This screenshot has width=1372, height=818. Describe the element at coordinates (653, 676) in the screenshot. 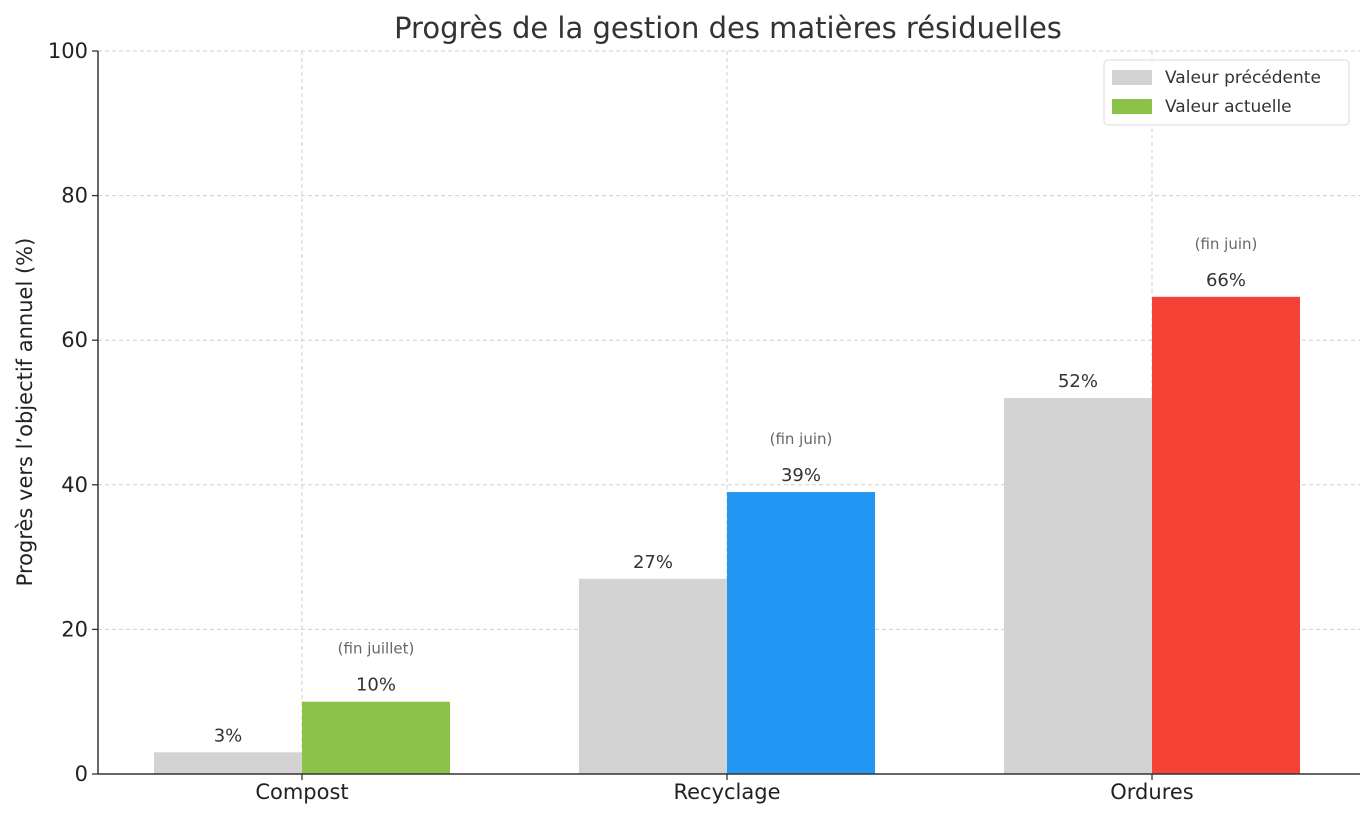

I see `bar-previous-recyclage` at that location.